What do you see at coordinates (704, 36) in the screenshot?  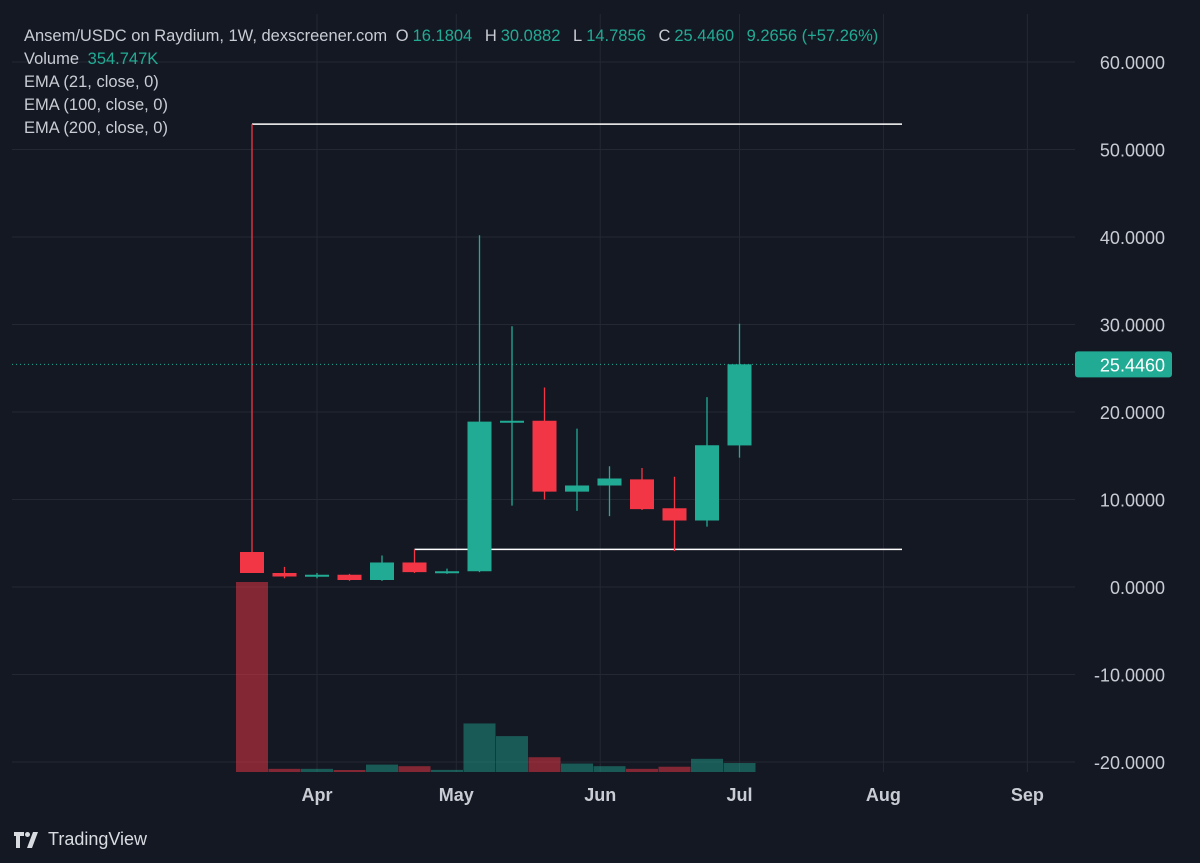 I see `close-value: 25.4460` at bounding box center [704, 36].